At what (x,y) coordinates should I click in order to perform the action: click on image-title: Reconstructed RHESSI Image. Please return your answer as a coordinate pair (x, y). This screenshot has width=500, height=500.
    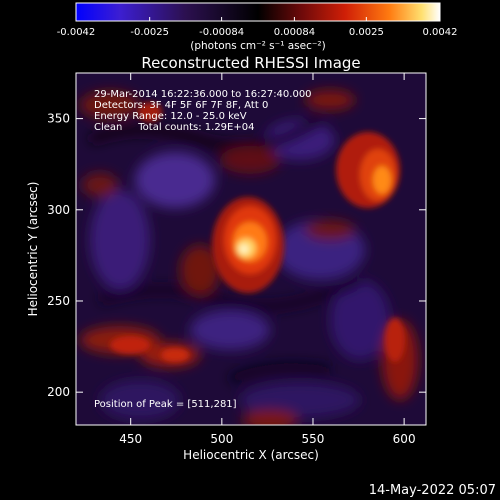
    Looking at the image, I should click on (250, 63).